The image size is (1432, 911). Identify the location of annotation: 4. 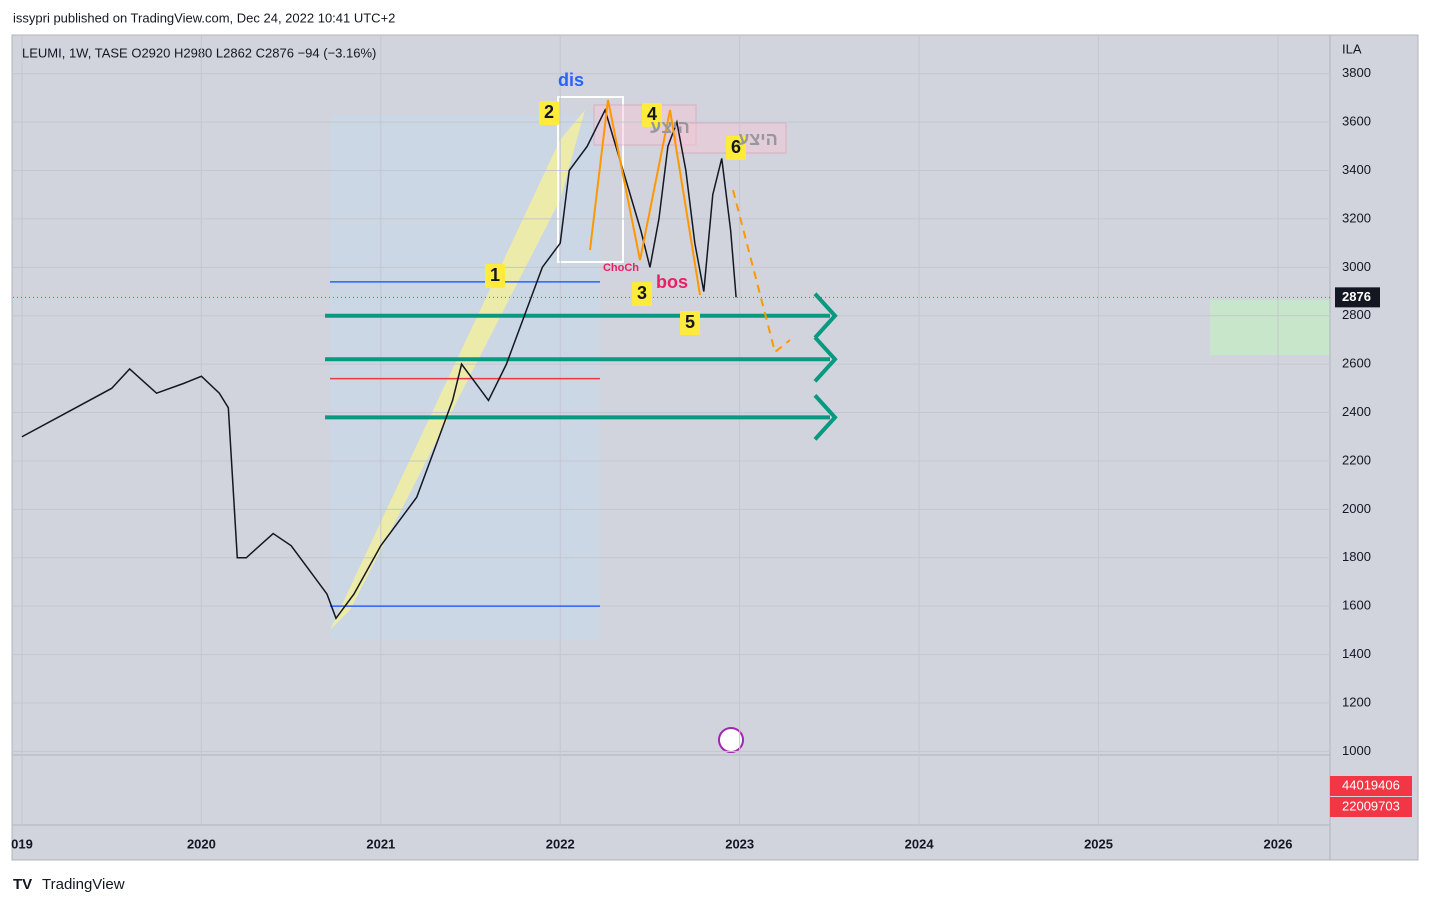
(652, 114).